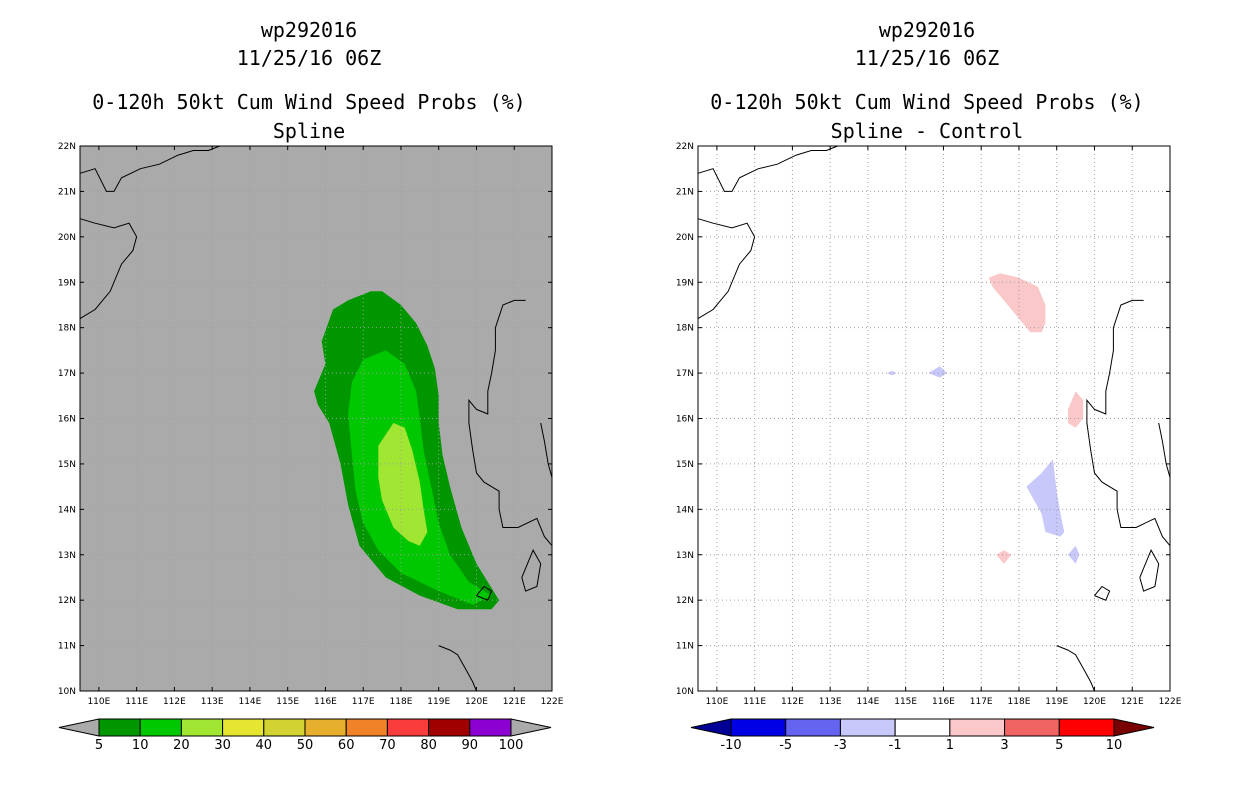 The width and height of the screenshot is (1236, 800). Describe the element at coordinates (685, 465) in the screenshot. I see `y-tick-label: 15N` at that location.